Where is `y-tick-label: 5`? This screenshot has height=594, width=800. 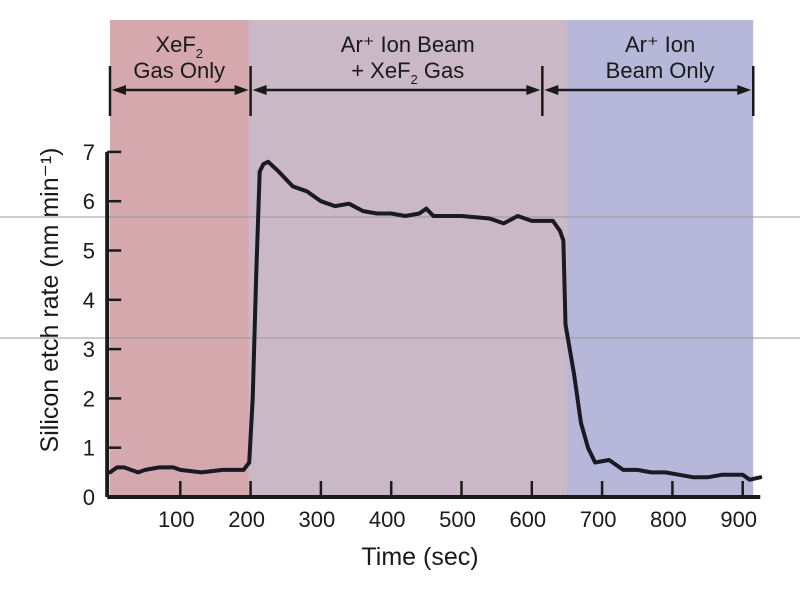 y-tick-label: 5 is located at coordinates (89, 251).